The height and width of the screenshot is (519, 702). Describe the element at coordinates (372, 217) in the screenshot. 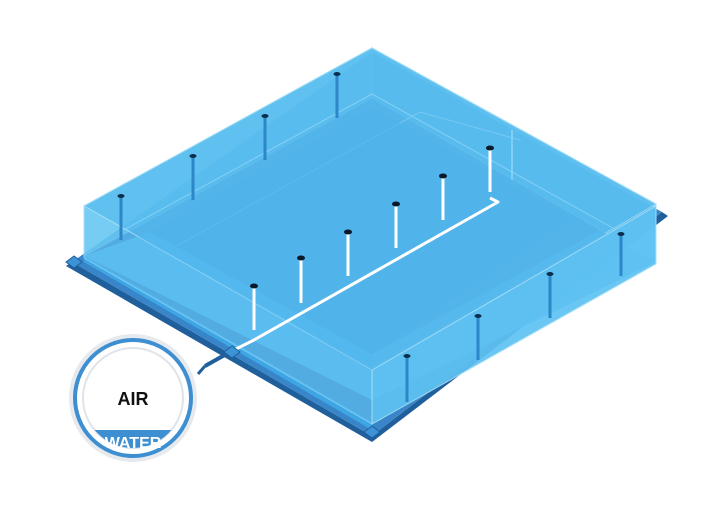

I see `diffuser-pipe-openings` at that location.